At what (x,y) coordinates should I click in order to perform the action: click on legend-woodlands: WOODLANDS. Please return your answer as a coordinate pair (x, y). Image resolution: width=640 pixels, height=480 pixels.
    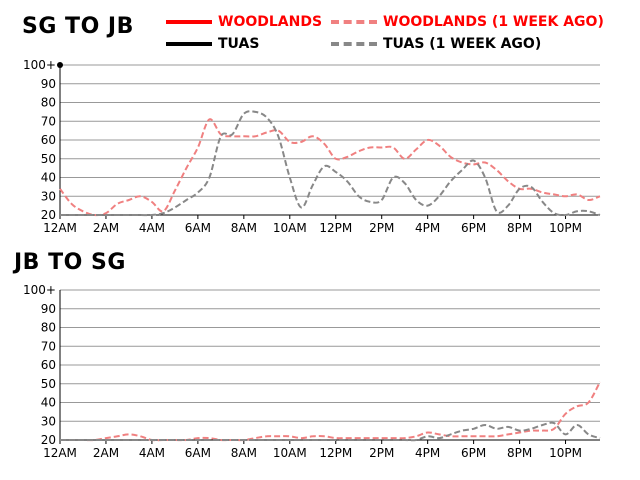
    Looking at the image, I should click on (244, 22).